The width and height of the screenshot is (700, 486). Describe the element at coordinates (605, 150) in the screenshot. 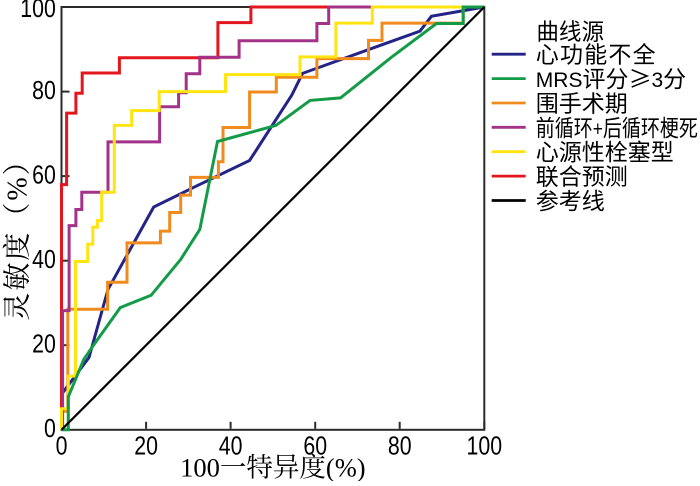

I see `svg-text: 心源性栓塞型` at that location.